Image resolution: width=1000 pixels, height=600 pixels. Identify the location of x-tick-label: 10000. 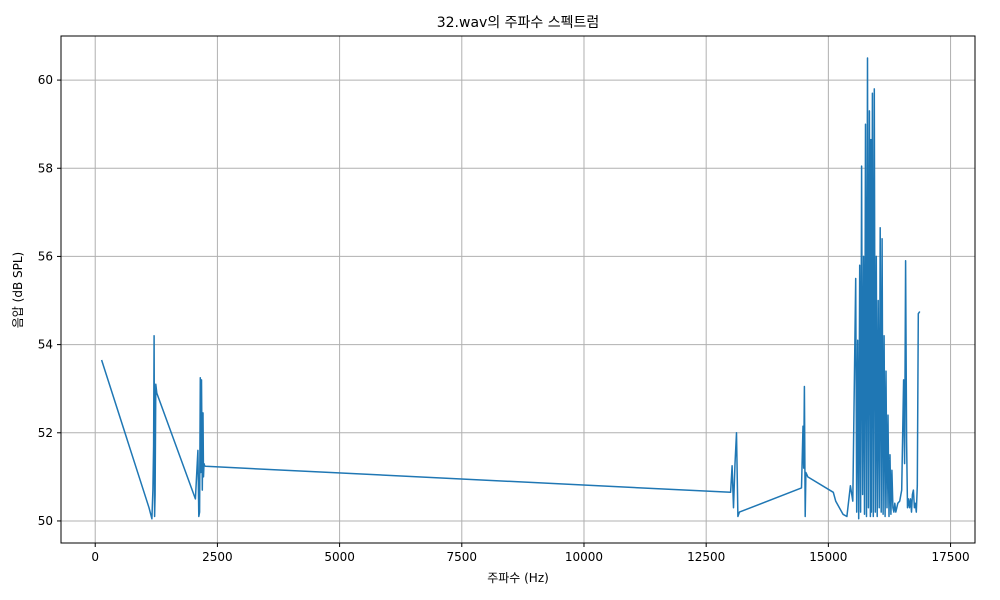
(584, 557).